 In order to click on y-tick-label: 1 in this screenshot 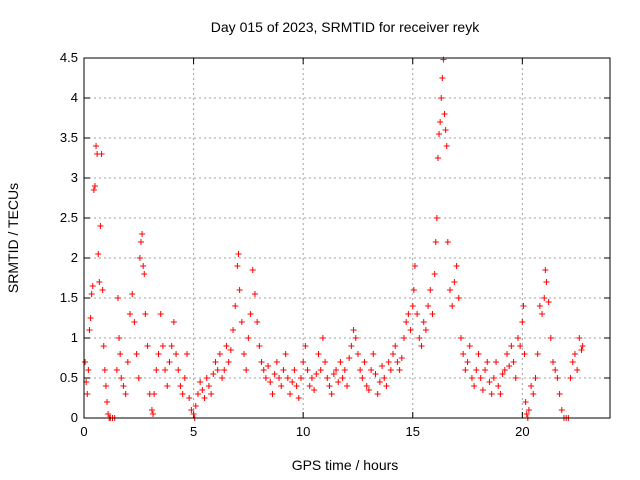, I will do `click(74, 337)`.